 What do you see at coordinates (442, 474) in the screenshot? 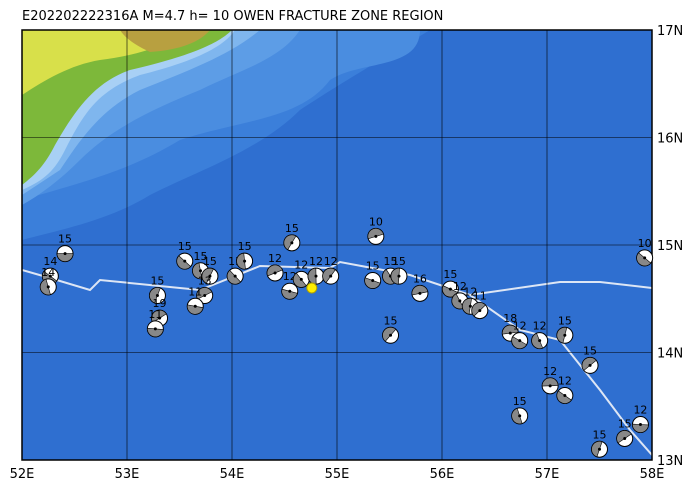
I see `lon-label: 56E` at bounding box center [442, 474].